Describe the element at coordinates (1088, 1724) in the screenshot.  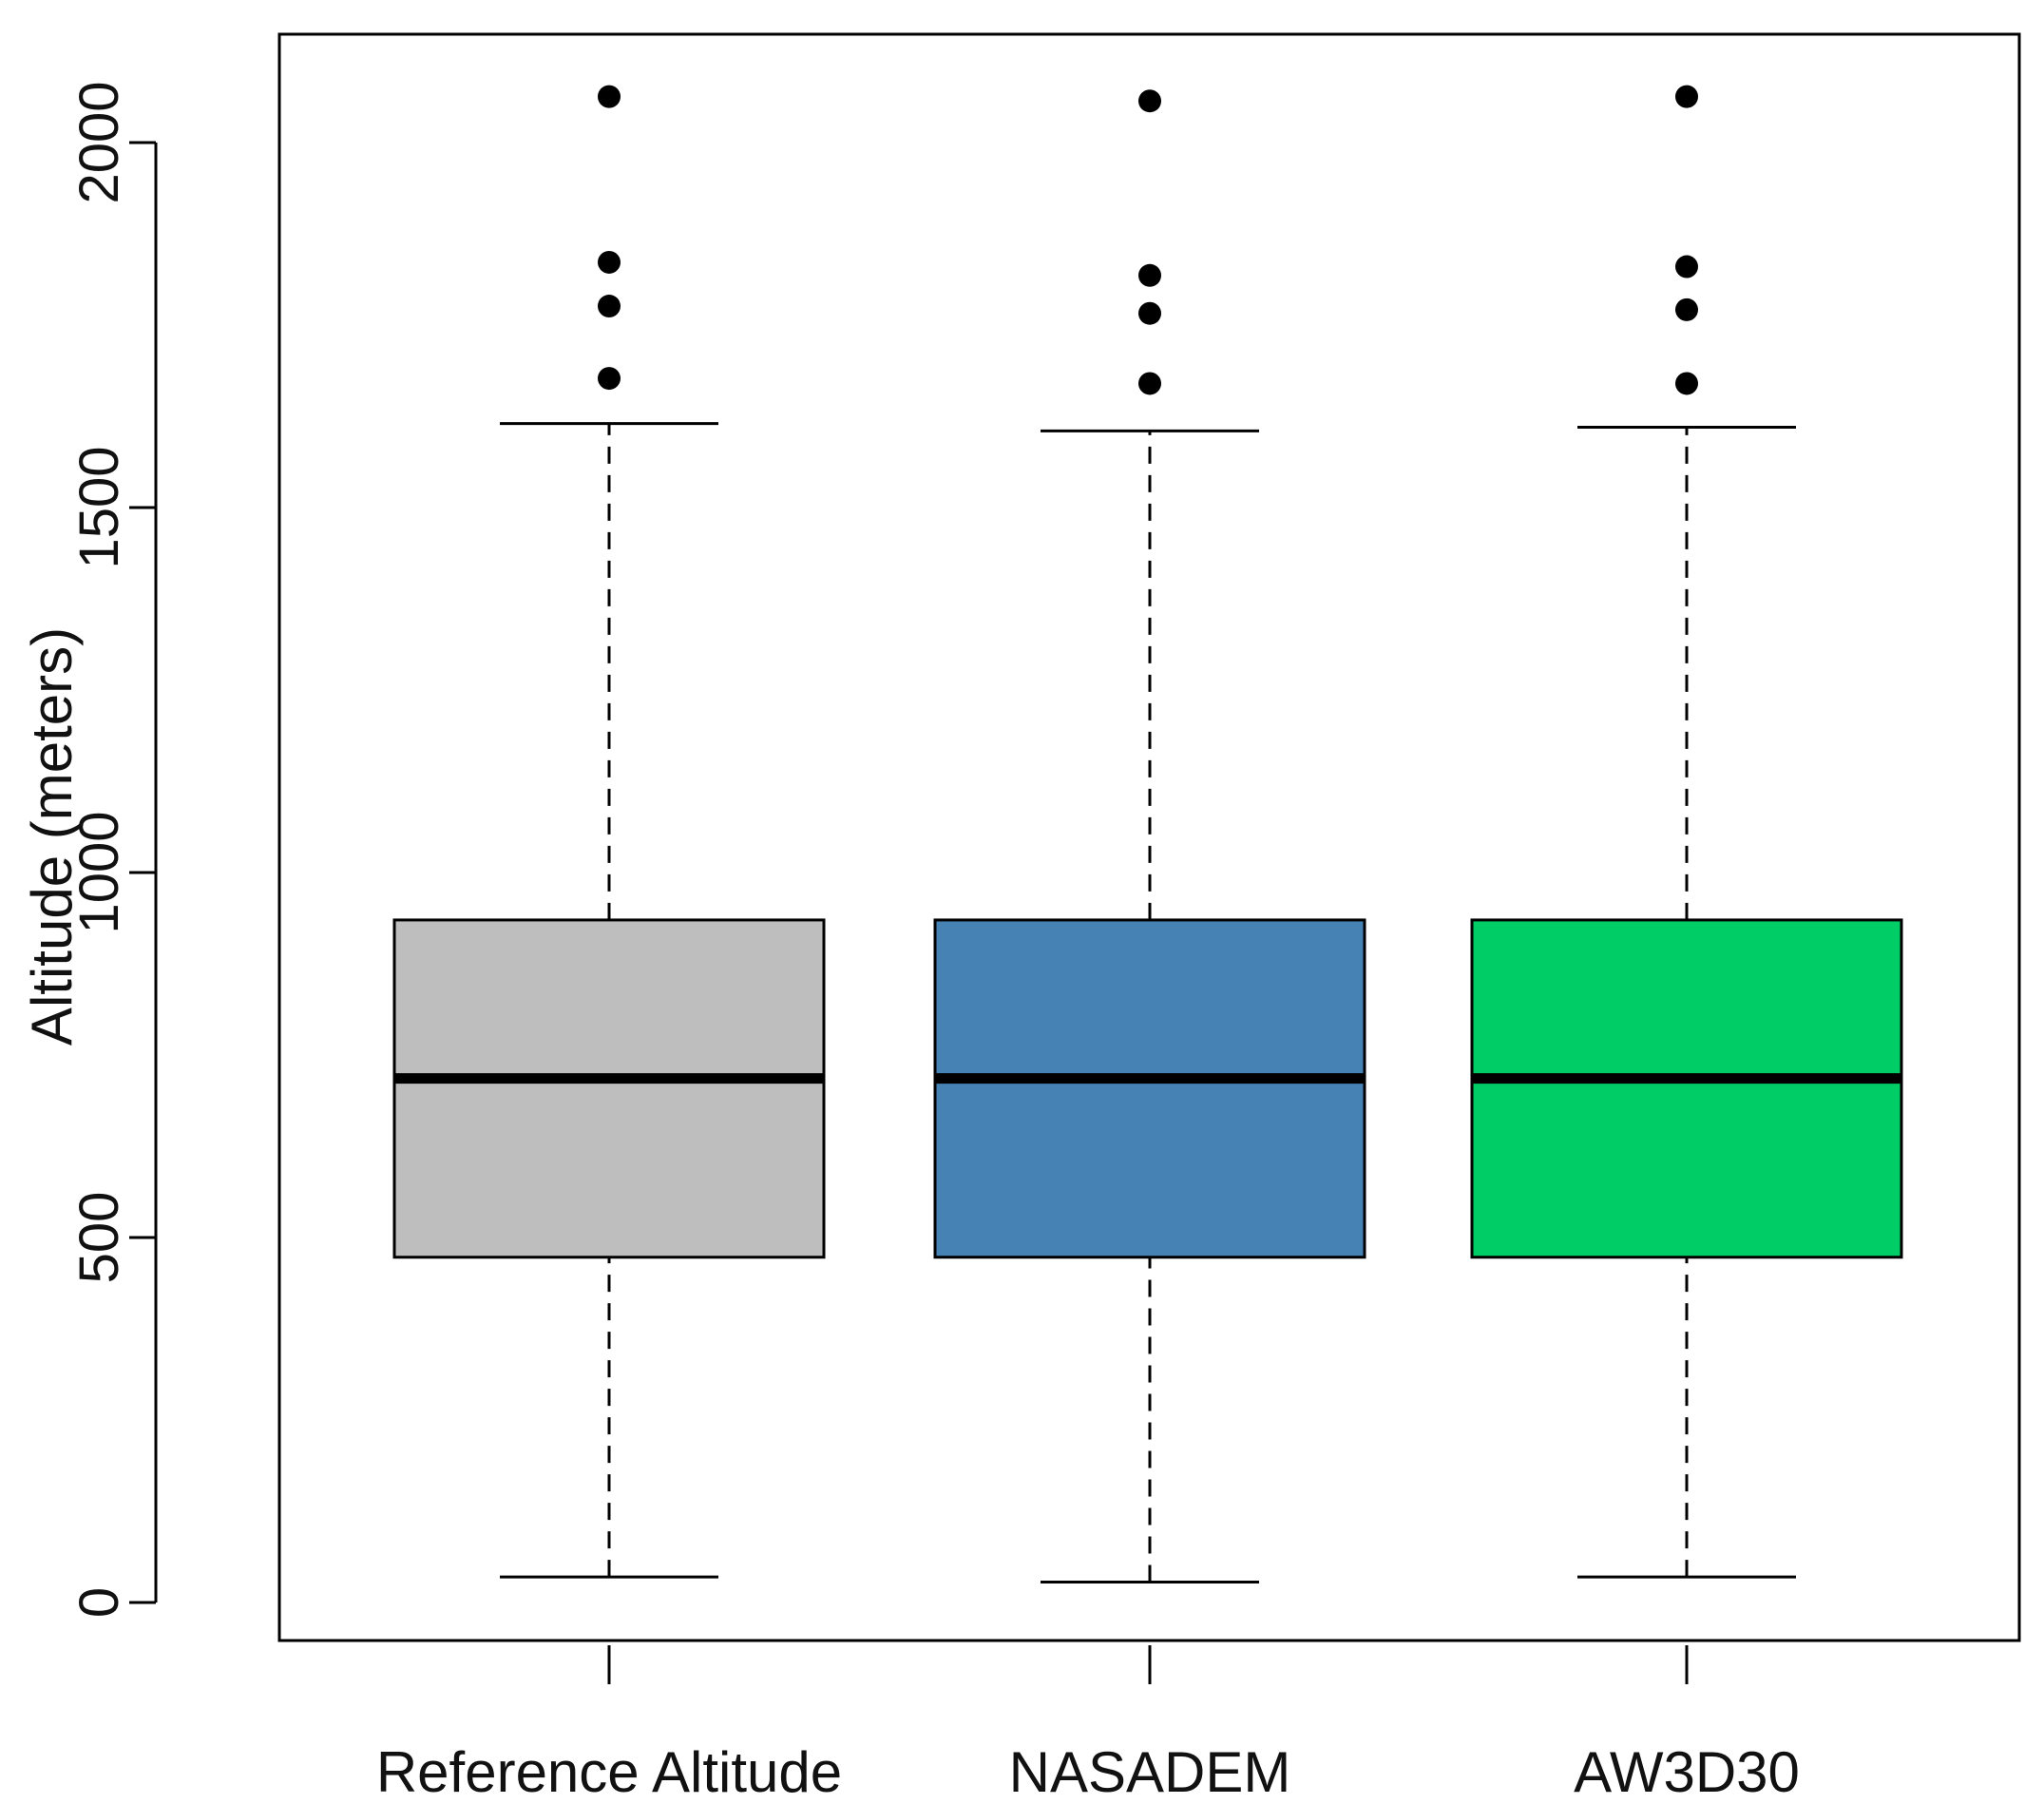
I see `x-axis: Reference Altitude NASADEM AW3D30` at that location.